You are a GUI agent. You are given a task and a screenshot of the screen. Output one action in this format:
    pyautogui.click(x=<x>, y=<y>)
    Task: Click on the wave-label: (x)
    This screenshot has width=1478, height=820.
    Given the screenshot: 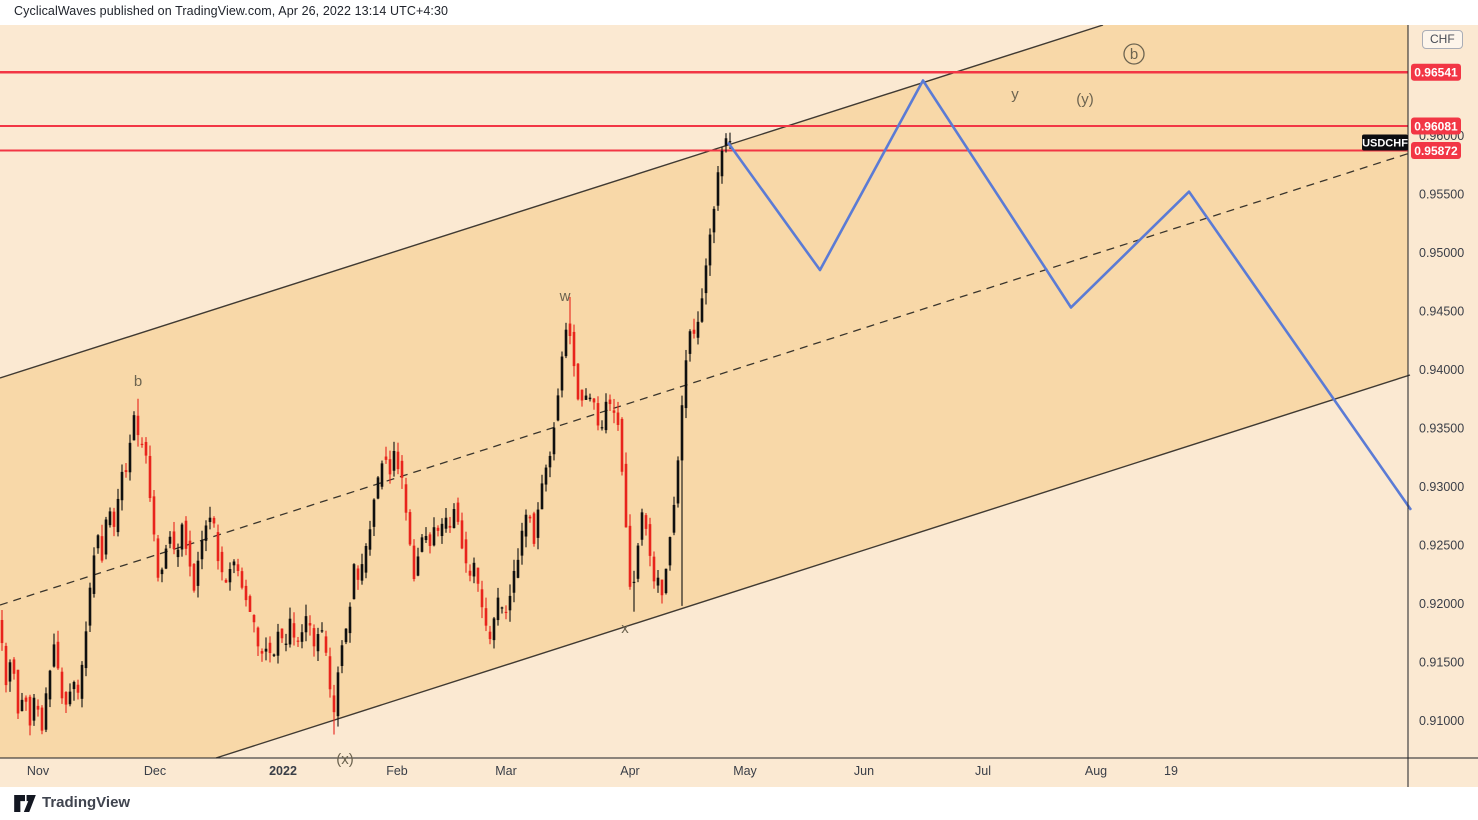 What is the action you would take?
    pyautogui.click(x=345, y=759)
    